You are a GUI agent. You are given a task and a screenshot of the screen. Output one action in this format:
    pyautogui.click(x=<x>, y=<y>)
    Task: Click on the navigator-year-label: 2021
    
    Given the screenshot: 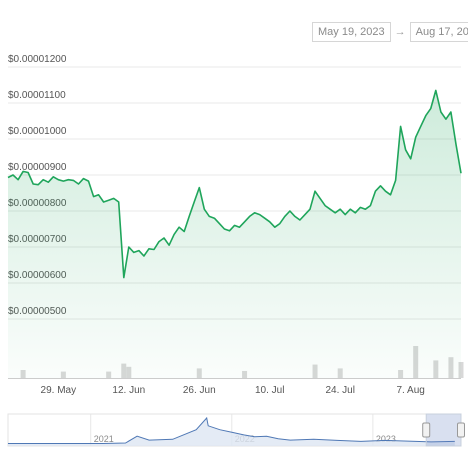 What is the action you would take?
    pyautogui.click(x=104, y=439)
    